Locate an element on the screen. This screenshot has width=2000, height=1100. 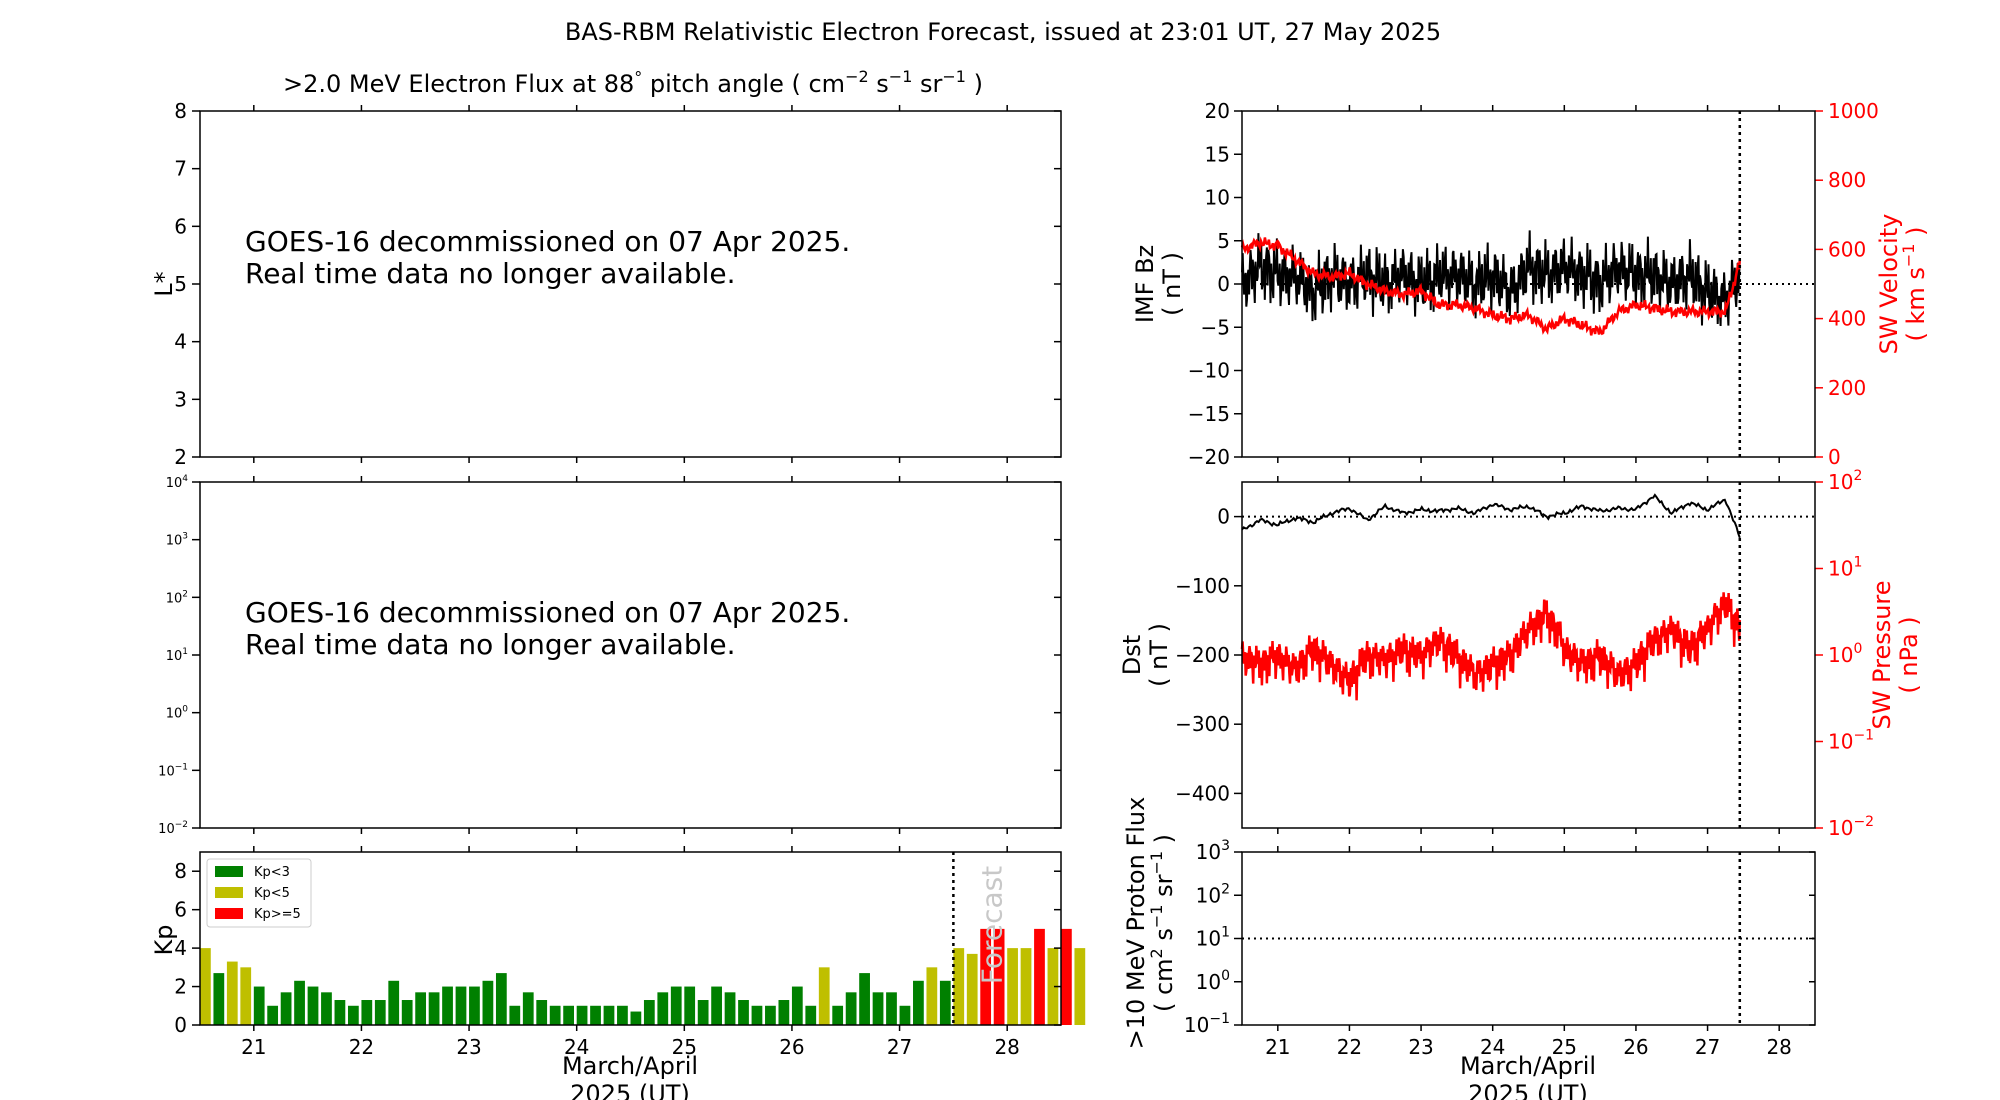
proton-xtick-label: 23 is located at coordinates (1420, 1047).